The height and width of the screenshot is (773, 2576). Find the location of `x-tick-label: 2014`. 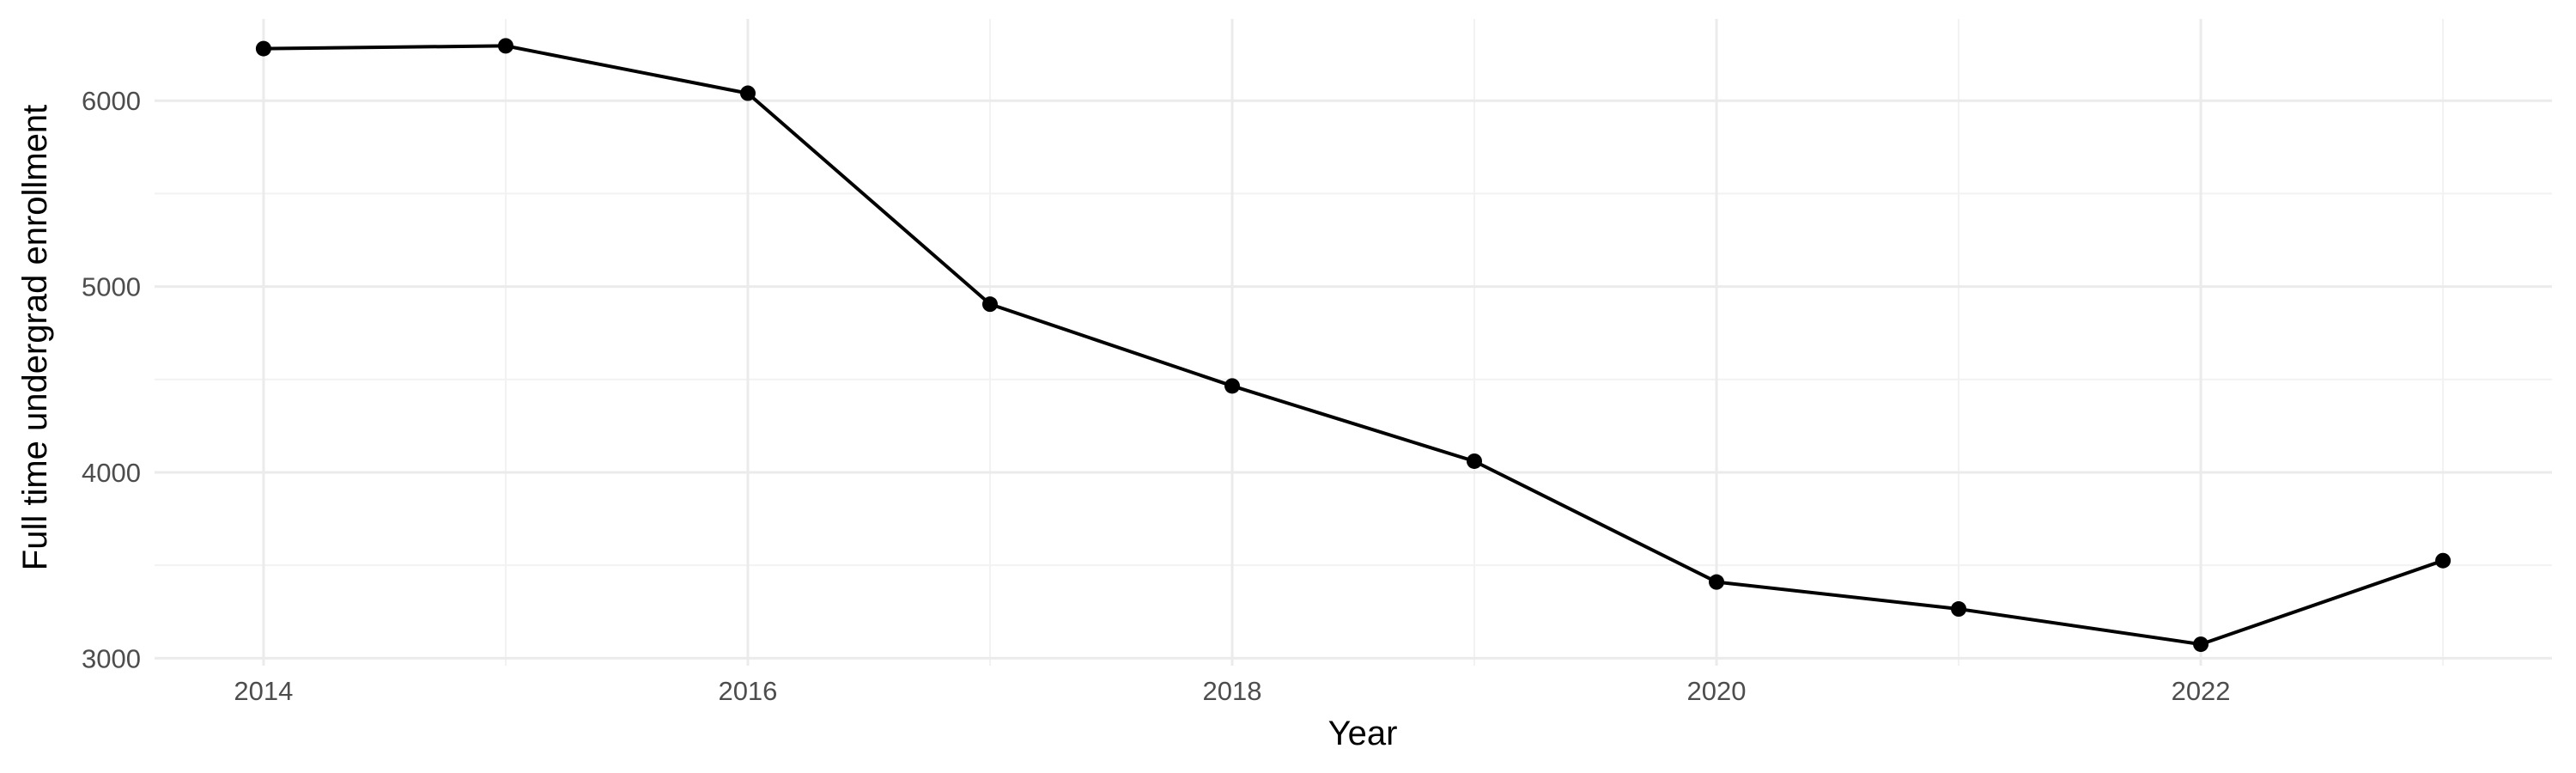

x-tick-label: 2014 is located at coordinates (263, 691).